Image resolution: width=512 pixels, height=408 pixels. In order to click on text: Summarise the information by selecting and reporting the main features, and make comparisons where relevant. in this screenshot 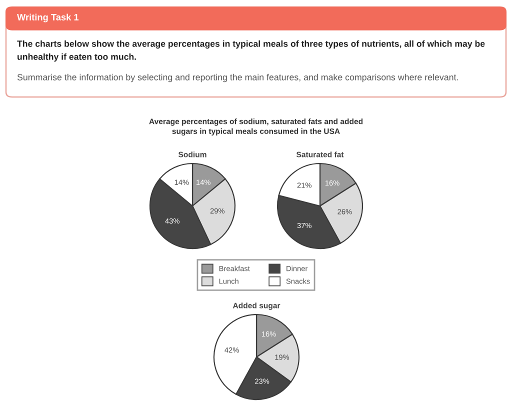, I will do `click(237, 78)`.